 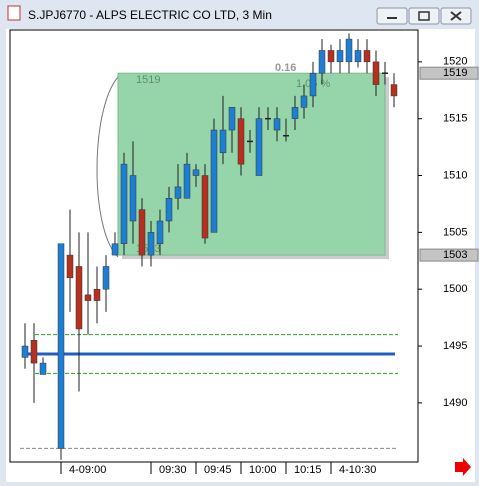 I want to click on x-tick-label: 10:15, so click(x=308, y=470).